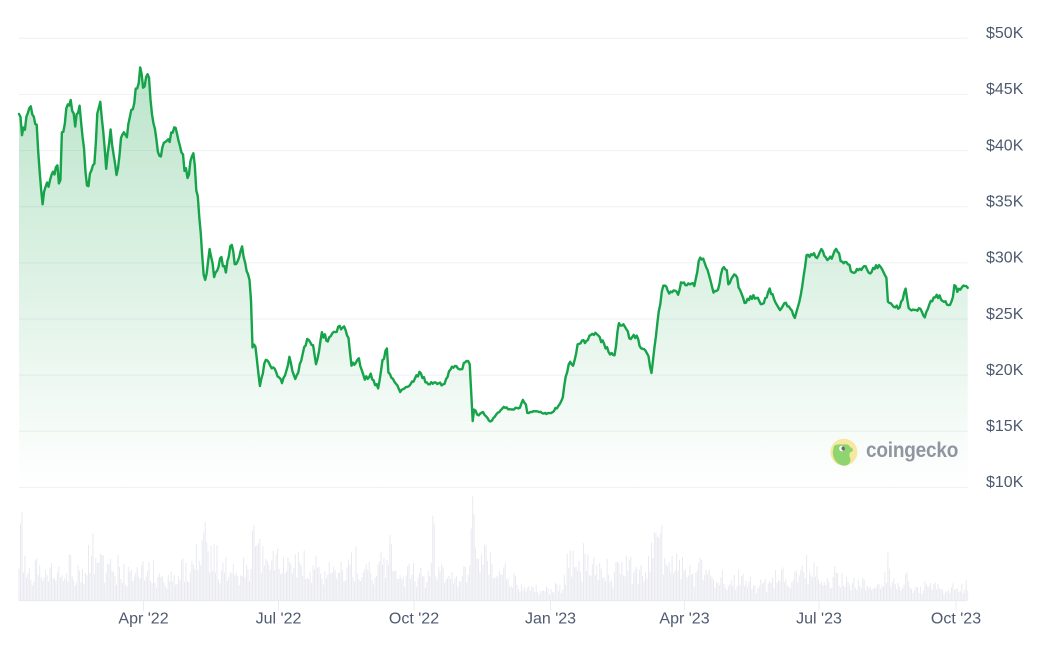 This screenshot has width=1037, height=649. Describe the element at coordinates (1005, 314) in the screenshot. I see `svg-text: $25K` at that location.